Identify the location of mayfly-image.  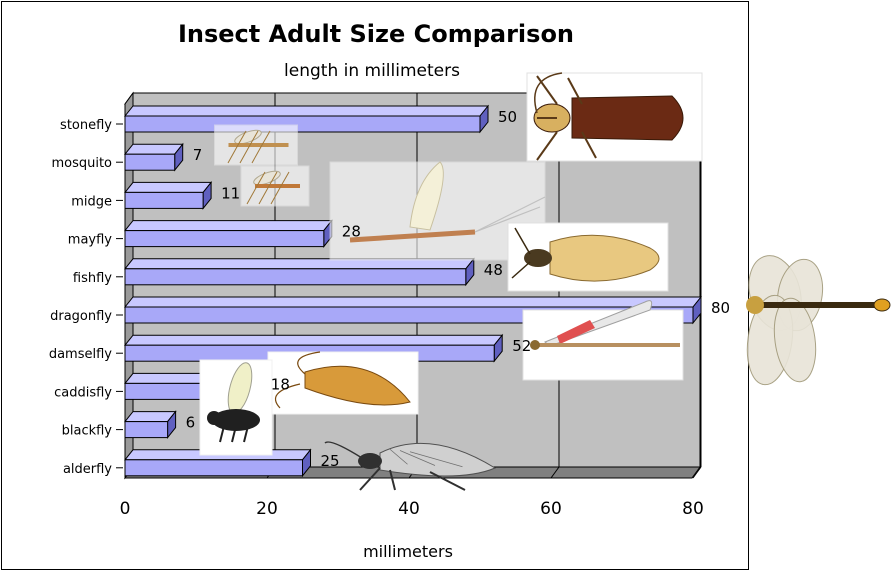
(437, 211).